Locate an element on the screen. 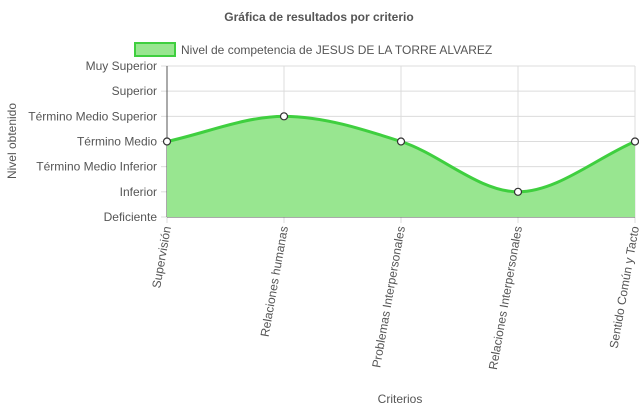  legend-swatch is located at coordinates (155, 49).